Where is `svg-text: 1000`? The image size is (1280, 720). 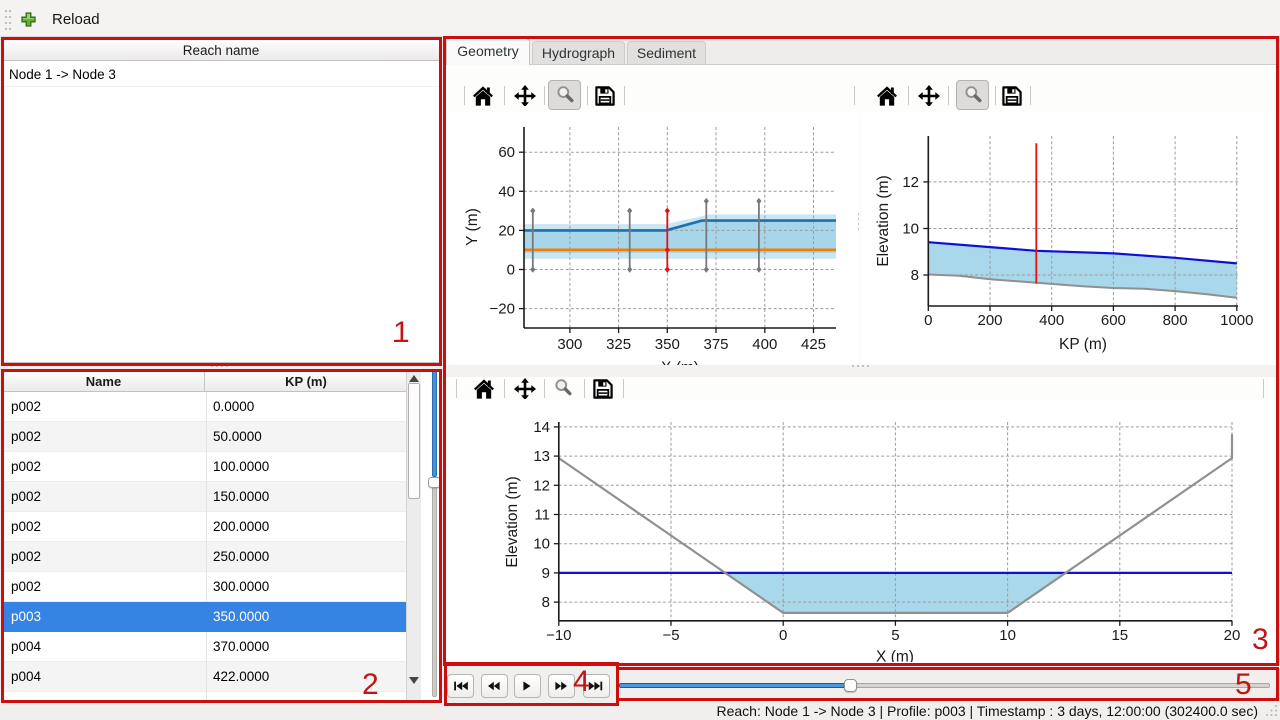
svg-text: 1000 is located at coordinates (1236, 320).